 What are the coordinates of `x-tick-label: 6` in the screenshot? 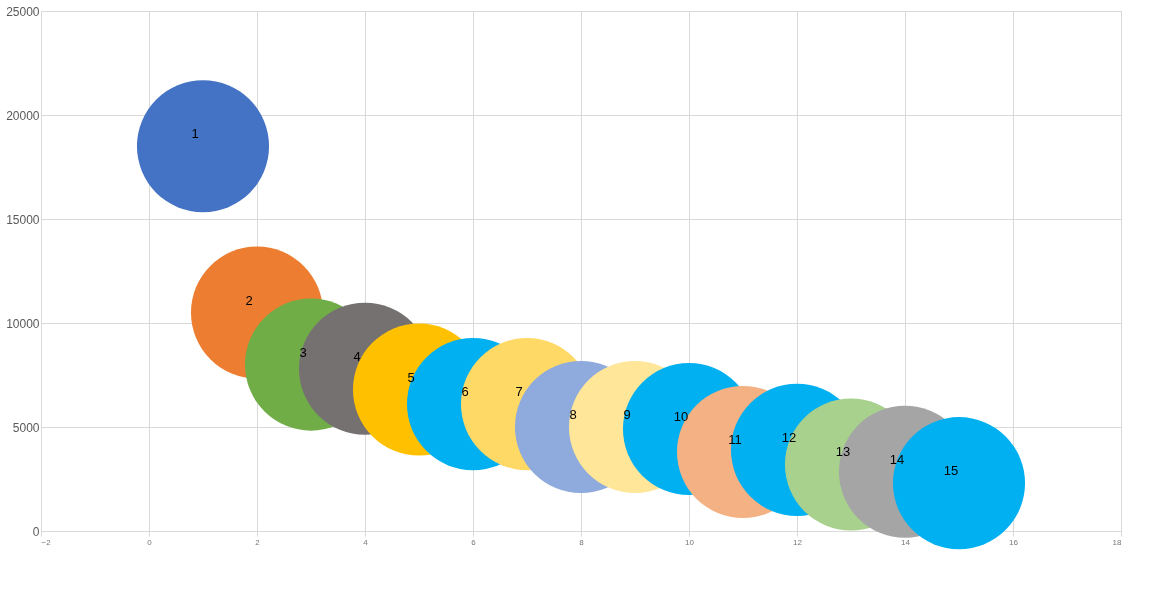 It's located at (474, 542).